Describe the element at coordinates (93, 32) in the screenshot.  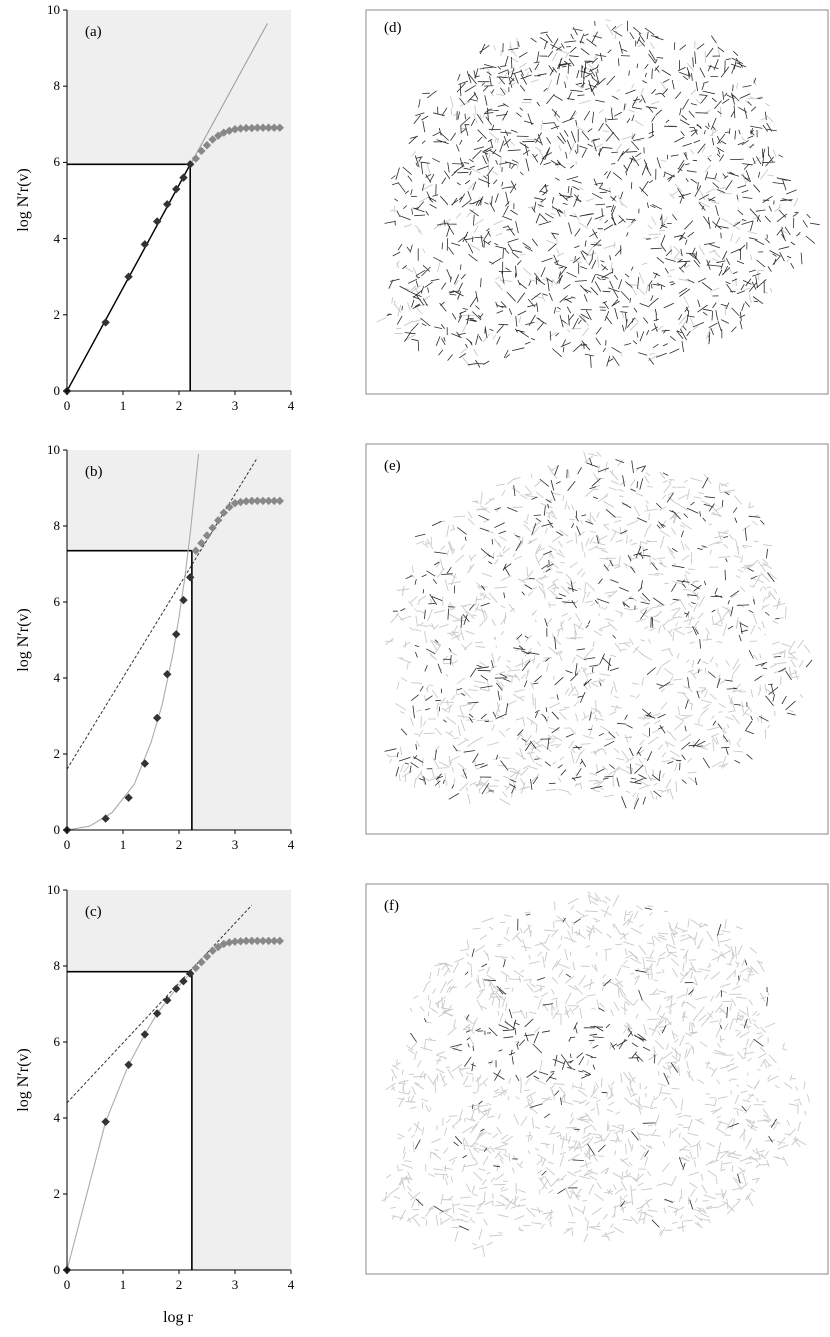
I see `panel-label-a: (a)` at that location.